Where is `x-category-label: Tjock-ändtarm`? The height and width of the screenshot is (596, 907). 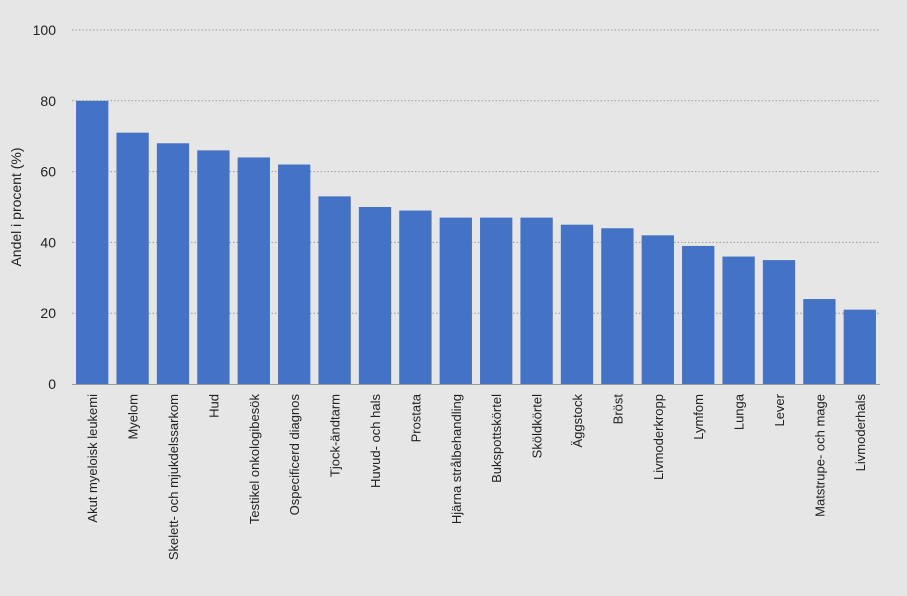 x-category-label: Tjock-ändtarm is located at coordinates (335, 435).